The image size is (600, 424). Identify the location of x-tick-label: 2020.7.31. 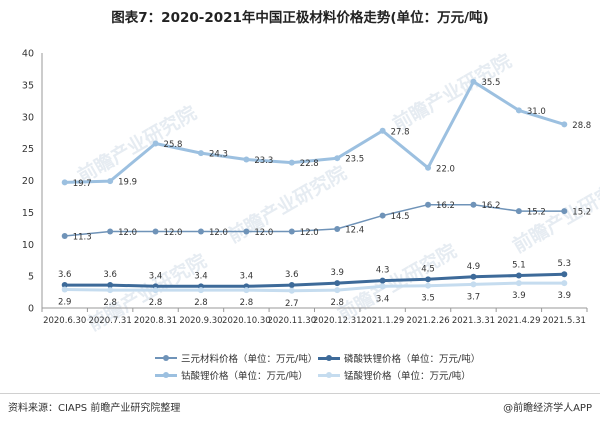
(109, 321).